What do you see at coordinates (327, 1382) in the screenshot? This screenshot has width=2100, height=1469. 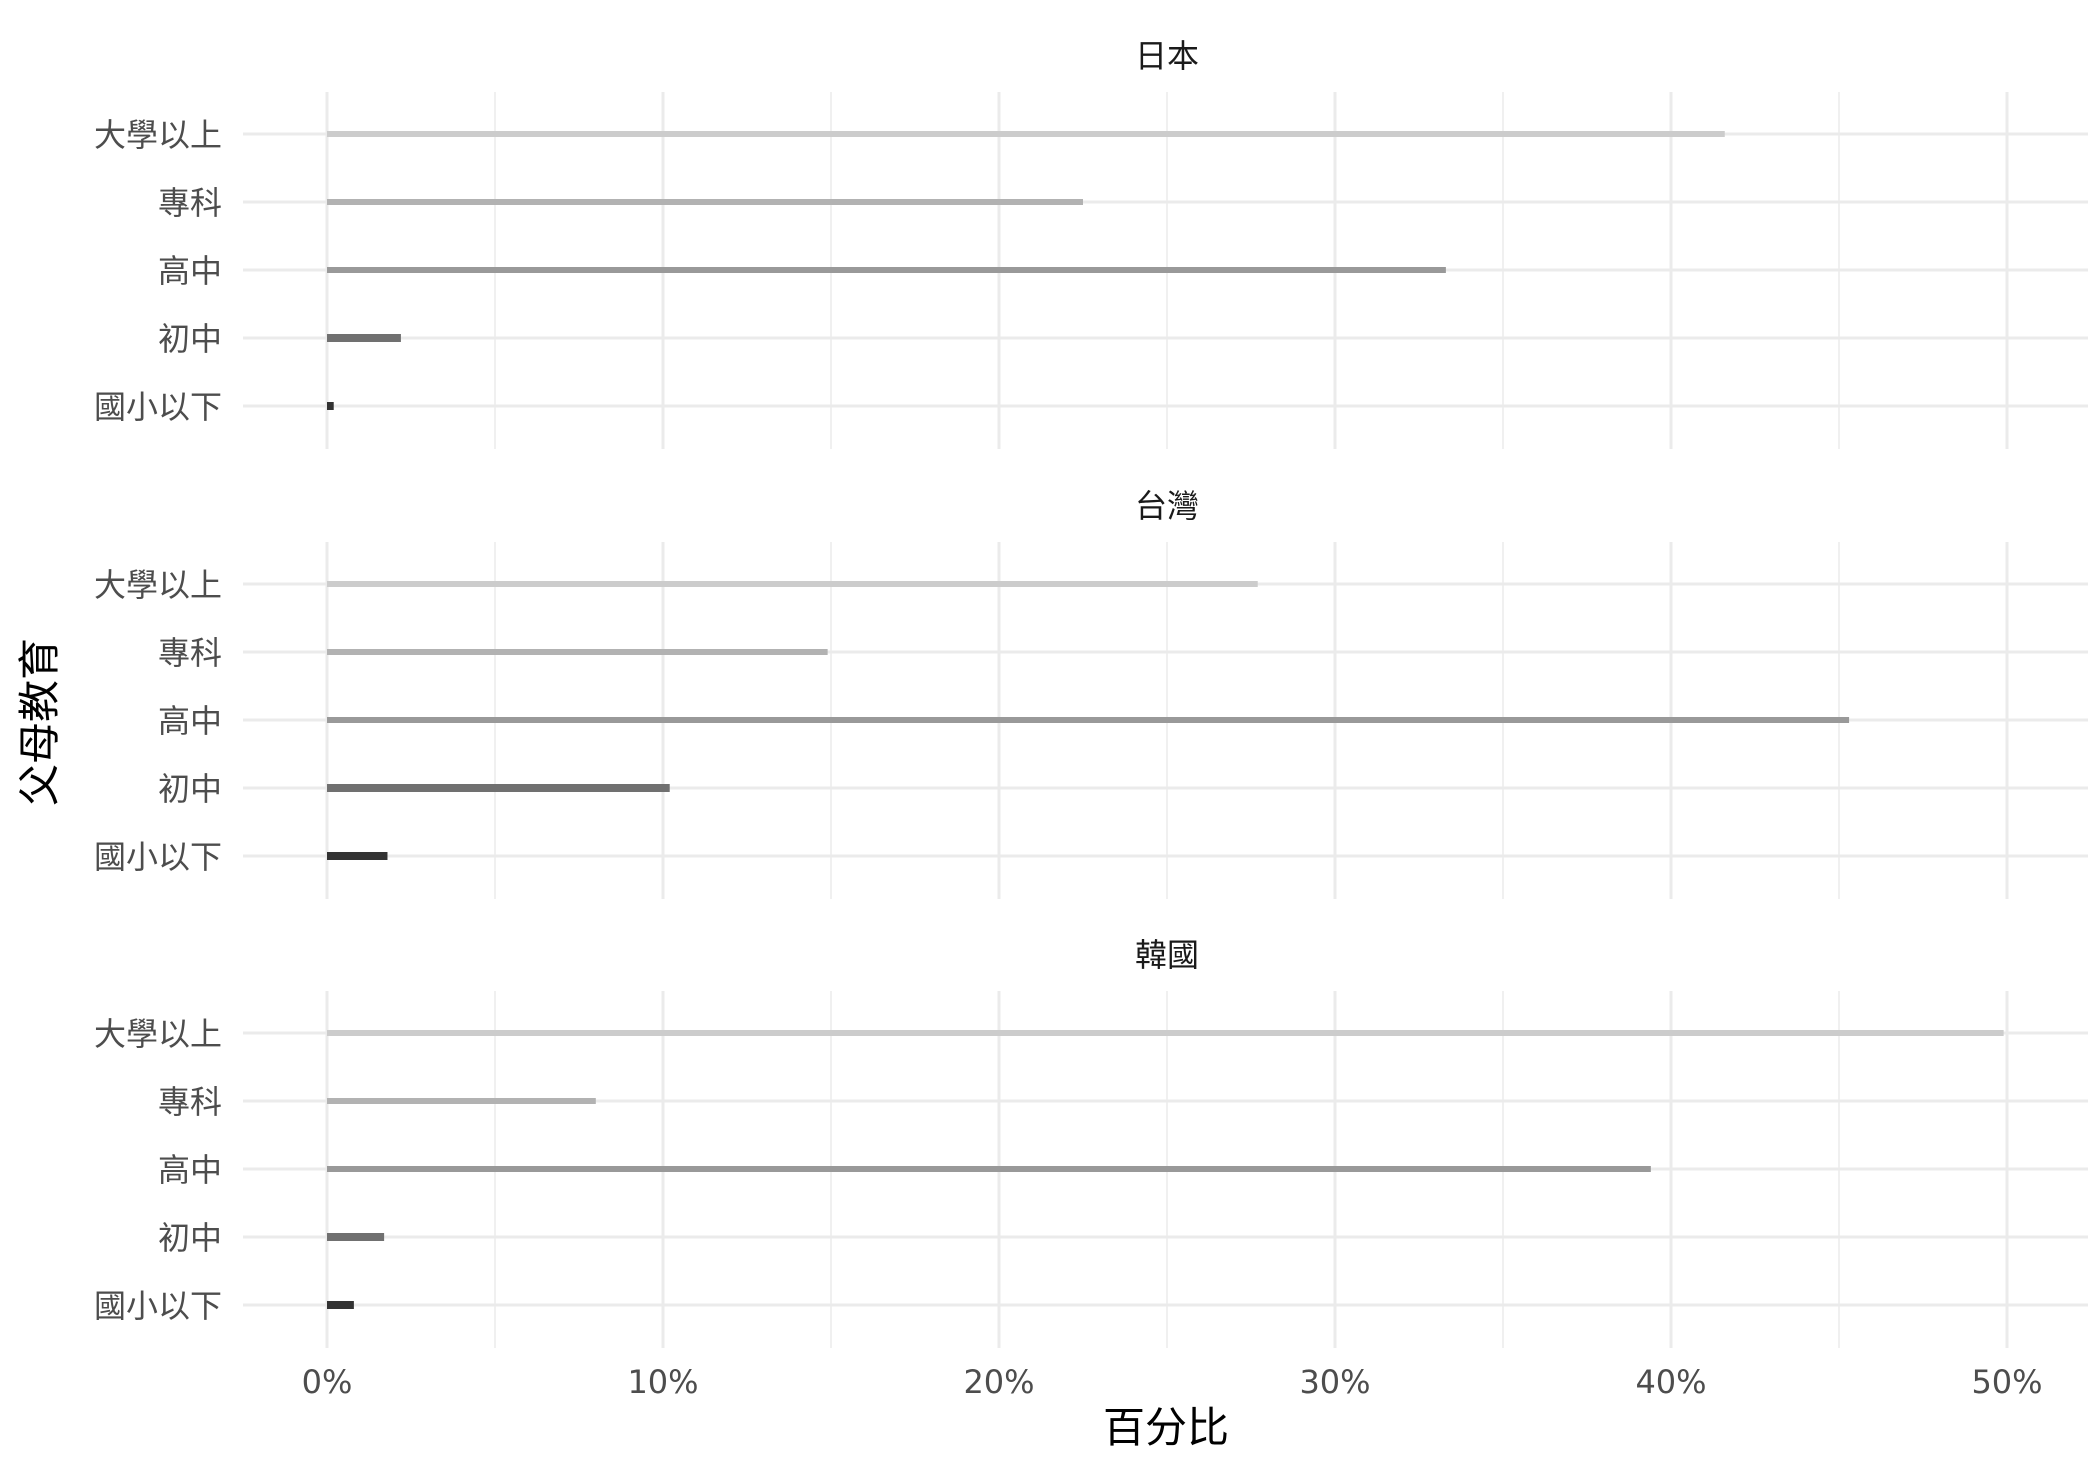 I see `x-tick-label: 0%` at bounding box center [327, 1382].